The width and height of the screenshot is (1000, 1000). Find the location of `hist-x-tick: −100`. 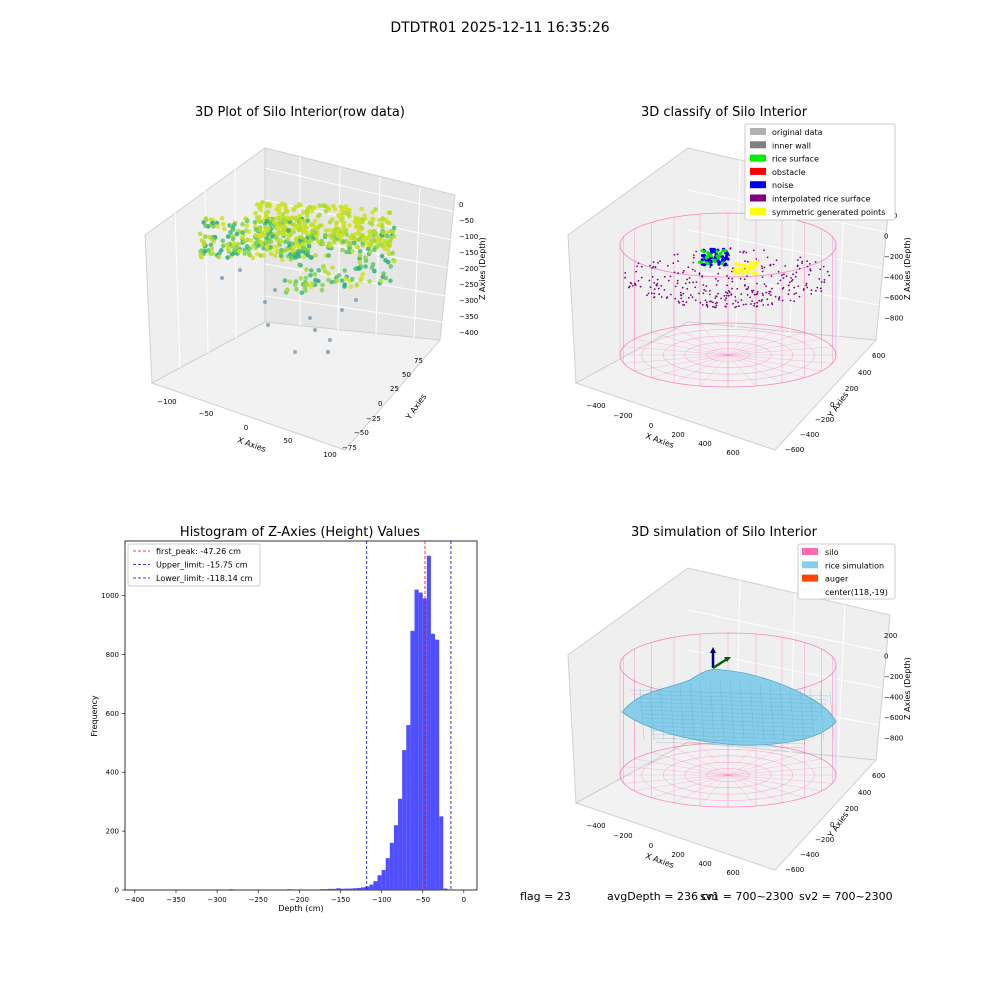

hist-x-tick: −100 is located at coordinates (381, 900).